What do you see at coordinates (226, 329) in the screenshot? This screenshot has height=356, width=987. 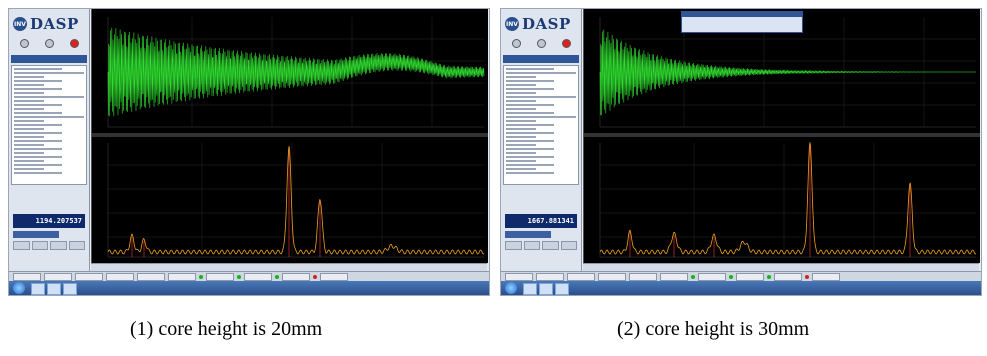 I see `caption-1: (1) core height is 20mm` at bounding box center [226, 329].